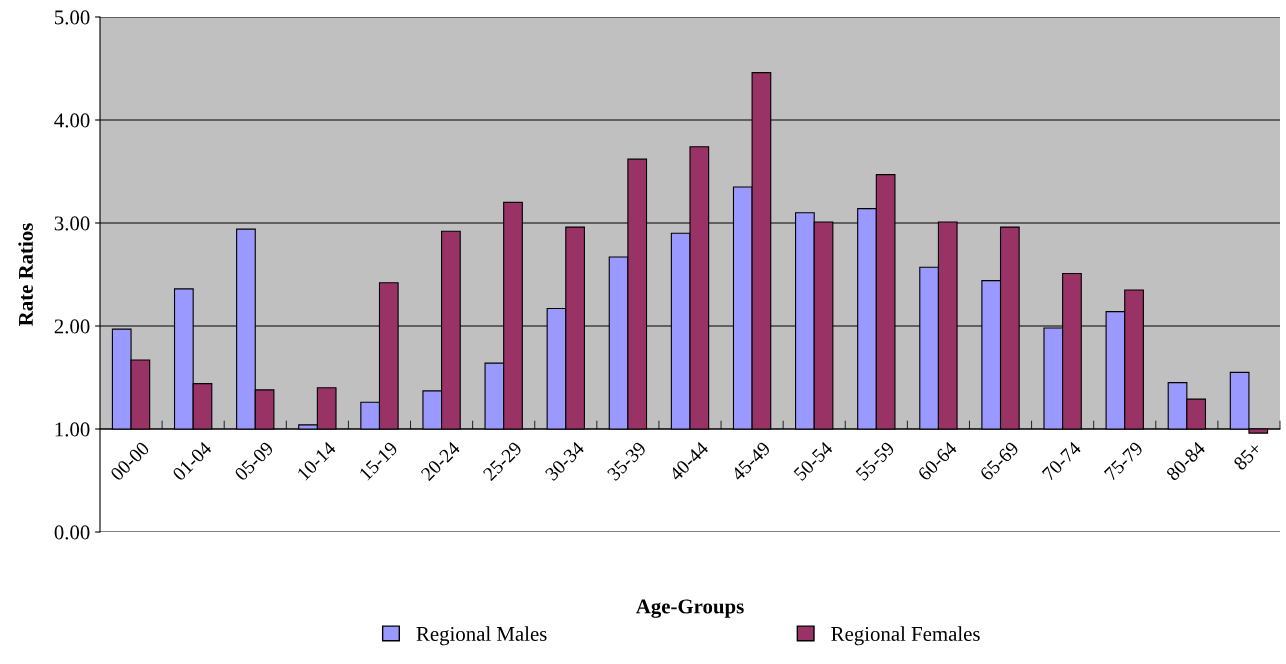 Image resolution: width=1286 pixels, height=664 pixels. What do you see at coordinates (1247, 456) in the screenshot?
I see `x-tick-label: 85+` at bounding box center [1247, 456].